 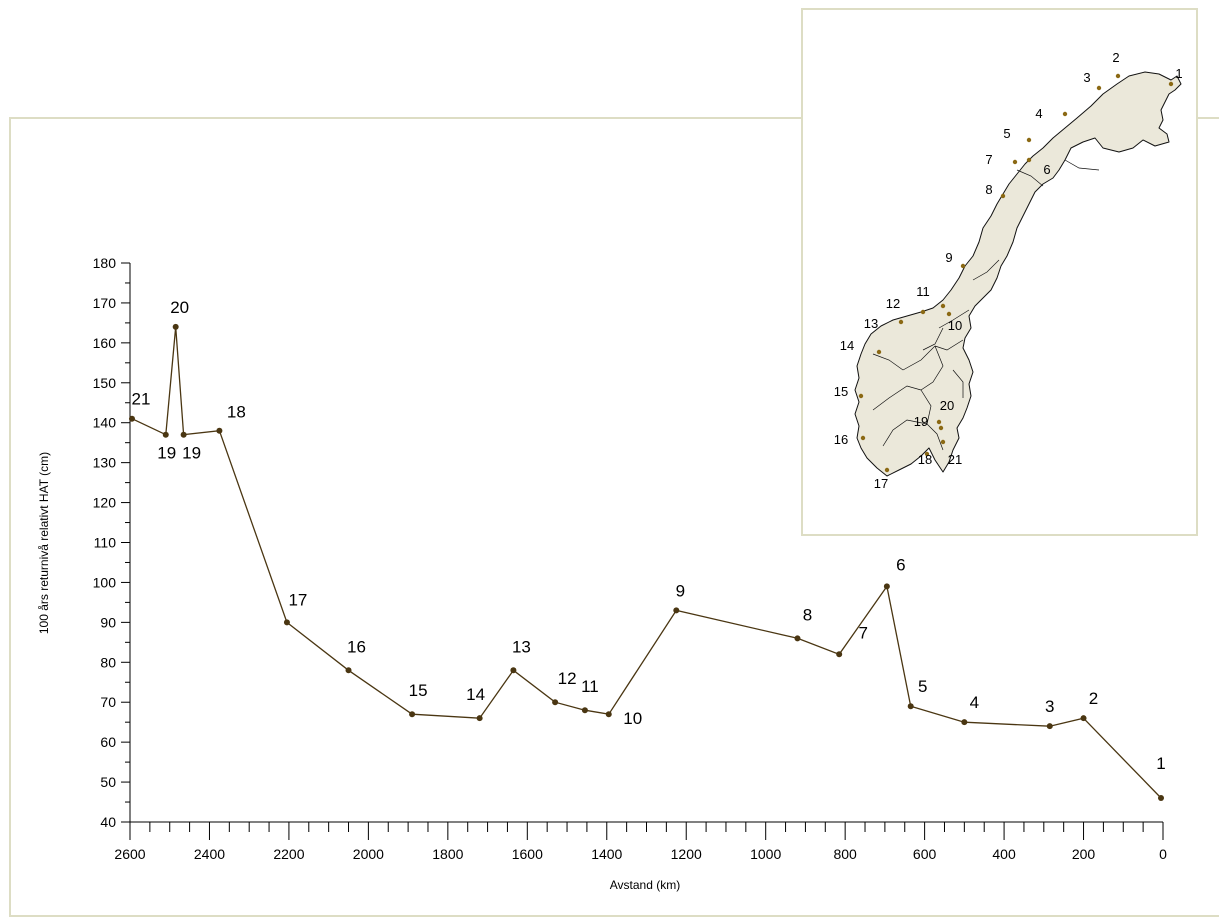 I want to click on point-label-14: 14, so click(x=475, y=694).